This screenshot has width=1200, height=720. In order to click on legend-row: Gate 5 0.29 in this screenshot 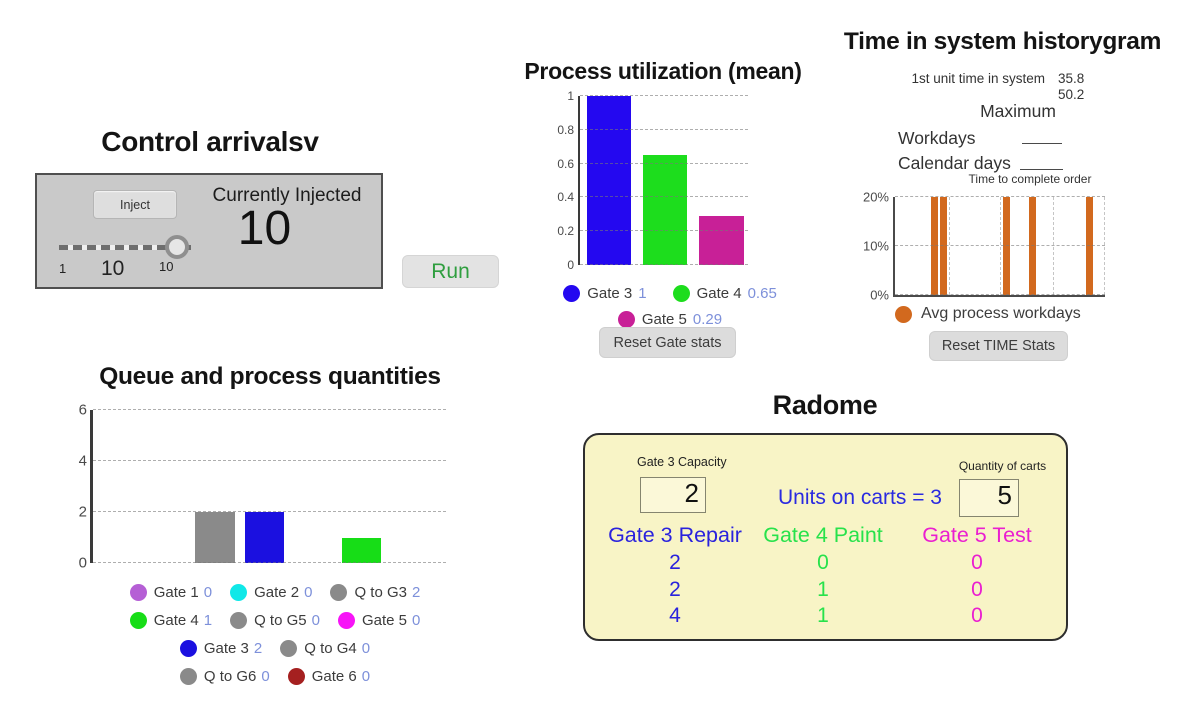, I will do `click(670, 319)`.